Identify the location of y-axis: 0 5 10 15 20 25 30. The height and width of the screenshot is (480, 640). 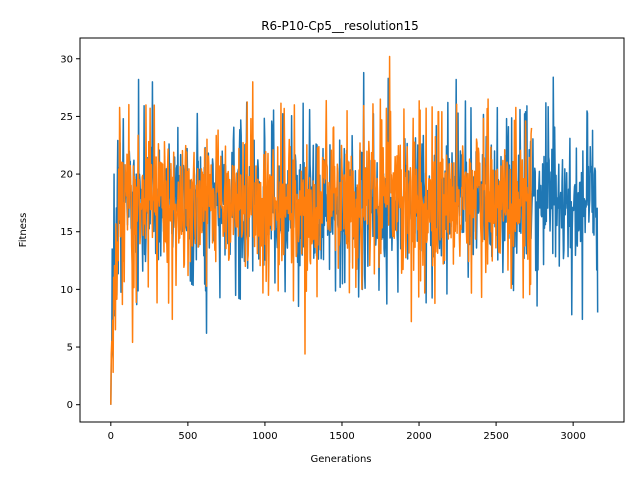
(70, 232).